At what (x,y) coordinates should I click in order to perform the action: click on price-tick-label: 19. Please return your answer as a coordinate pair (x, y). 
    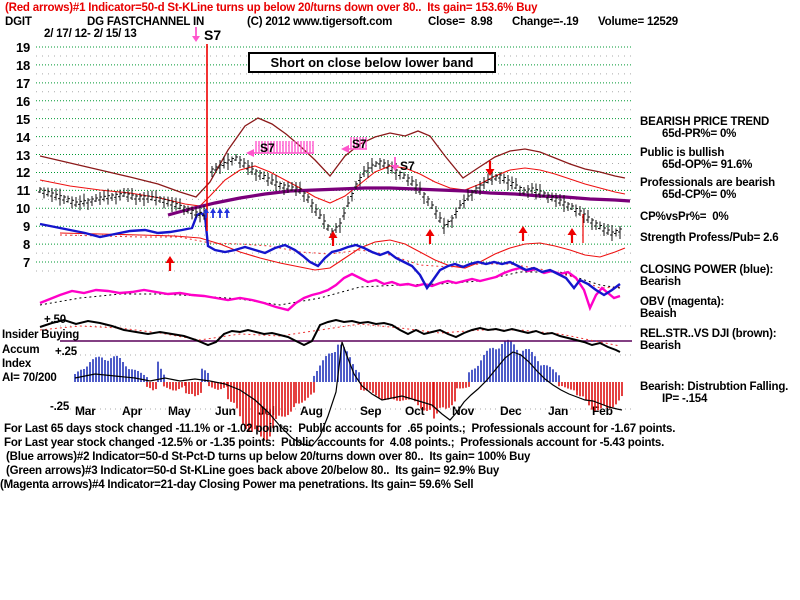
    Looking at the image, I should click on (22, 47).